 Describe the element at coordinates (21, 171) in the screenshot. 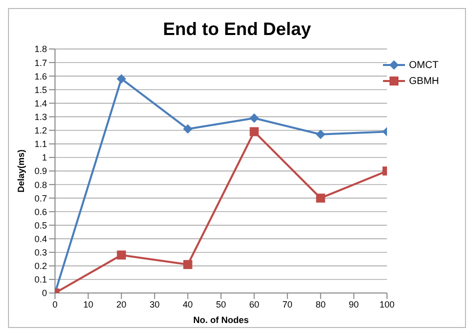

I see `y-axis-title: Delay(ms)` at that location.